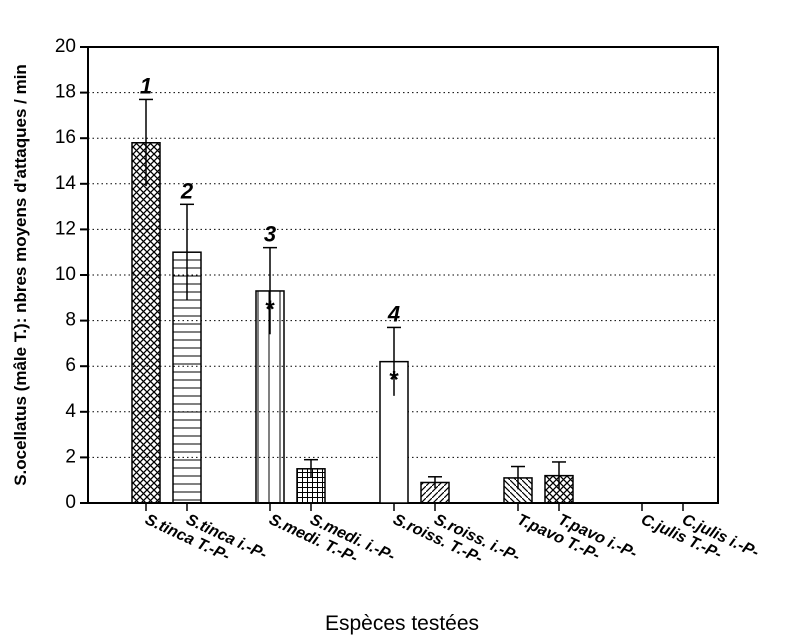 This screenshot has height=643, width=786. What do you see at coordinates (146, 85) in the screenshot?
I see `annotation: 1` at bounding box center [146, 85].